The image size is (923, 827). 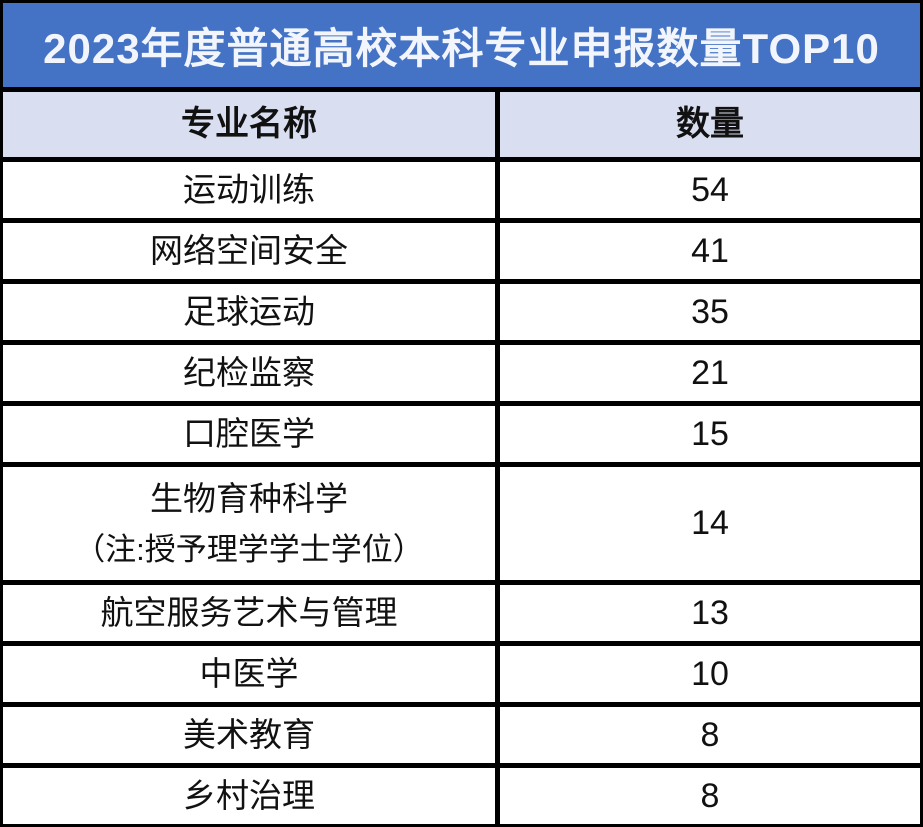 I want to click on major-name-cell: 乡村治理, so click(x=249, y=796).